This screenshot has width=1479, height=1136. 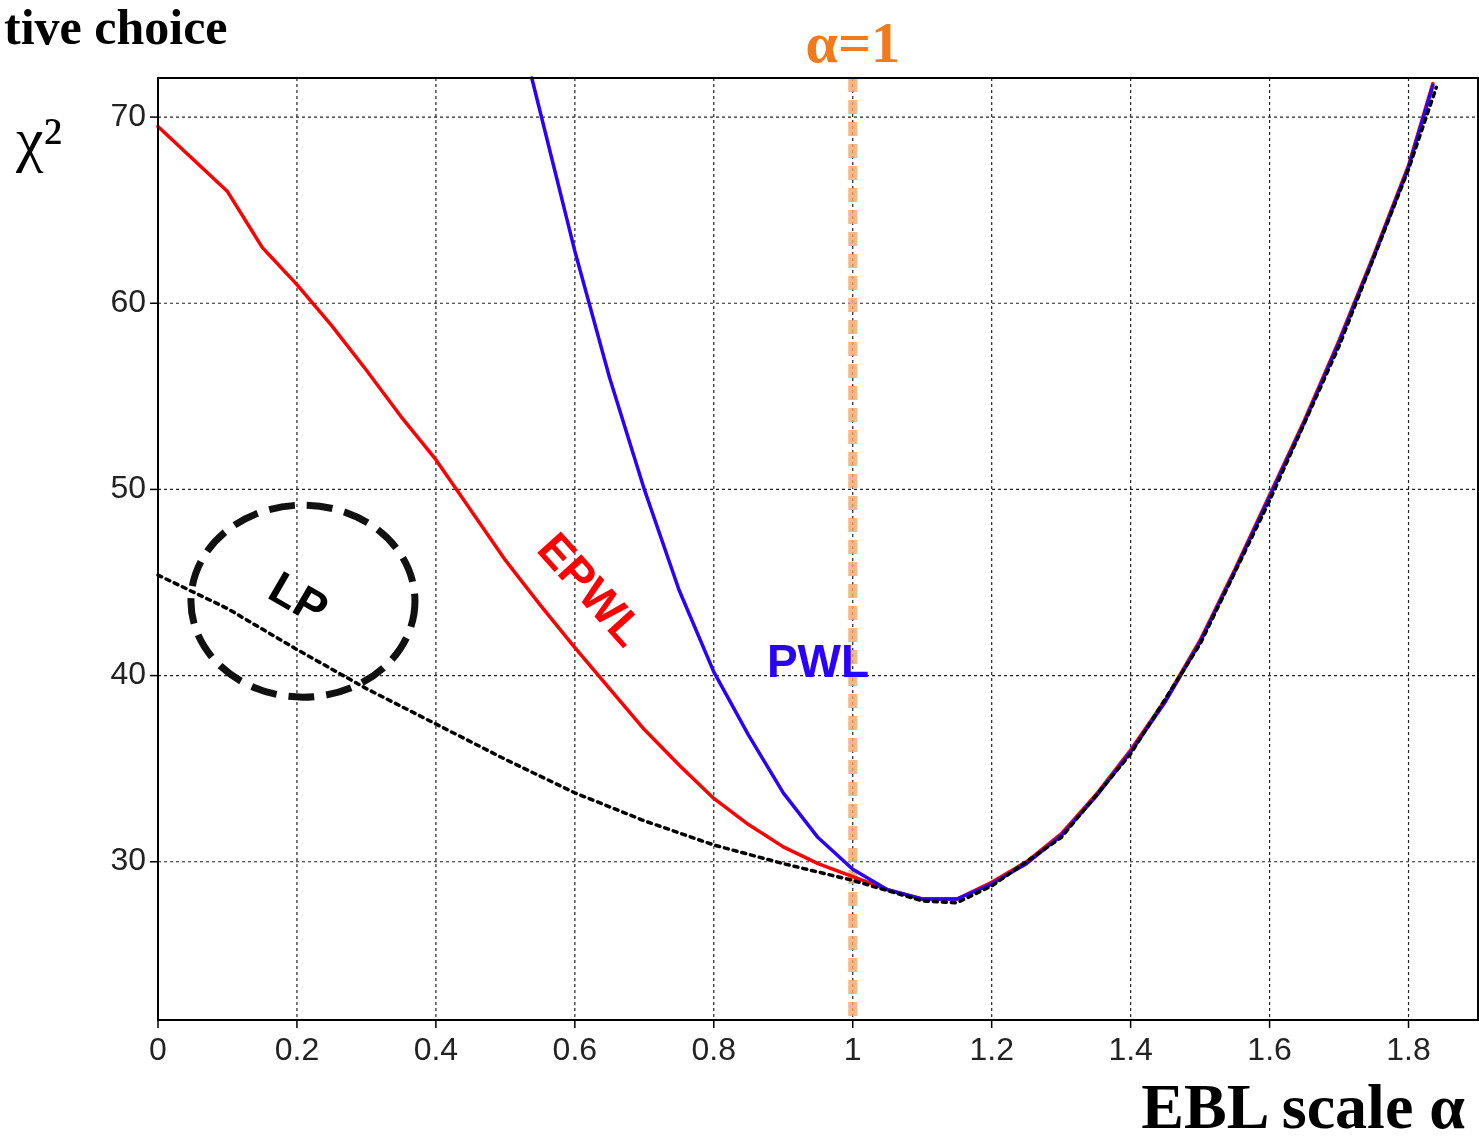 What do you see at coordinates (818, 660) in the screenshot?
I see `series-label: PWL` at bounding box center [818, 660].